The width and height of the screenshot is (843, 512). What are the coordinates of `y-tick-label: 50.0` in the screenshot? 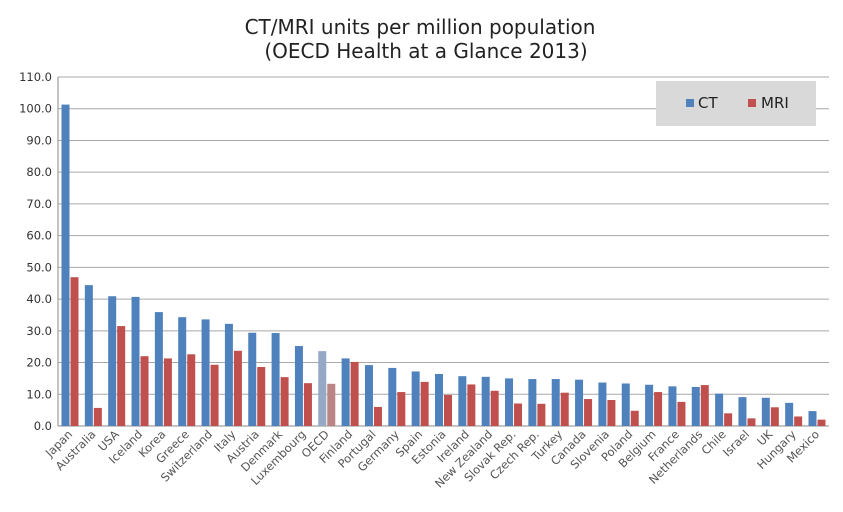 It's located at (39, 267).